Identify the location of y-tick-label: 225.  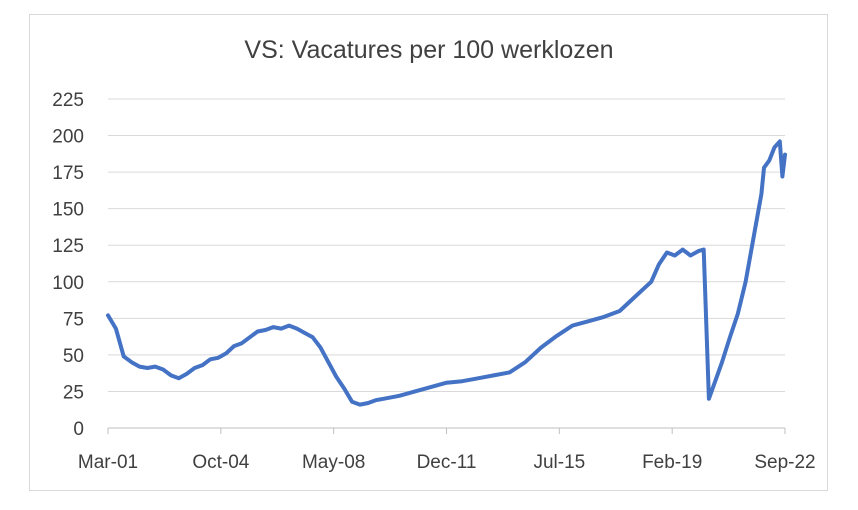
(68, 100).